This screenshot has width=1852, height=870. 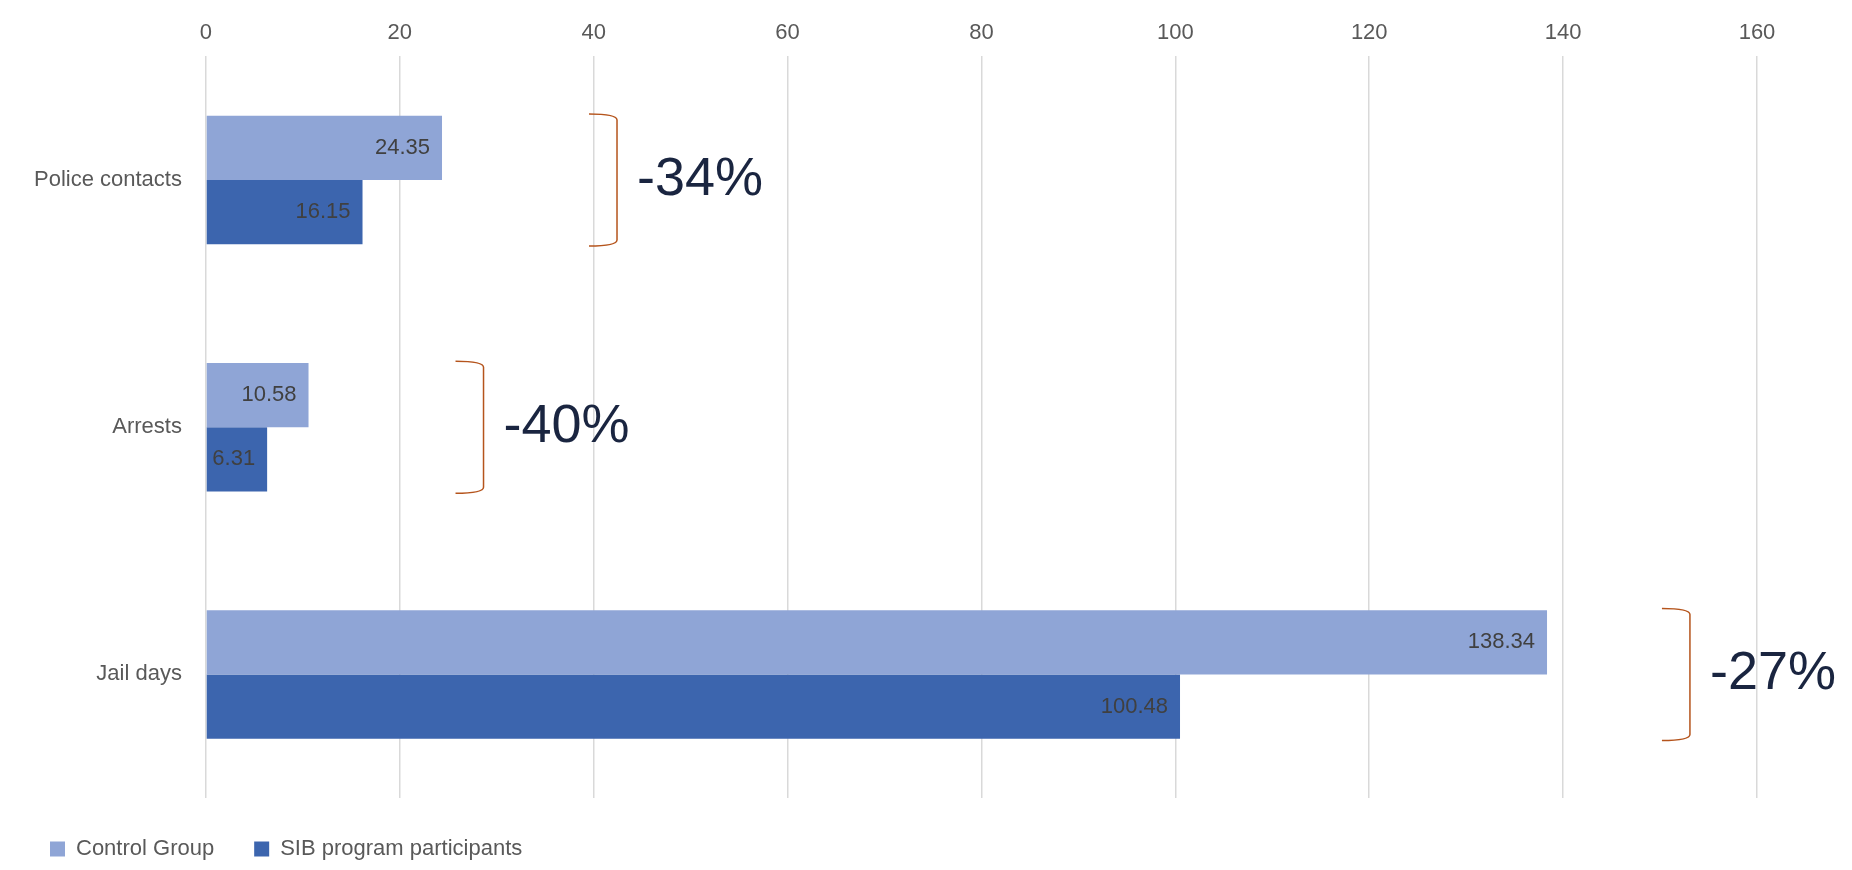 What do you see at coordinates (1369, 32) in the screenshot?
I see `x-tick-label: 120` at bounding box center [1369, 32].